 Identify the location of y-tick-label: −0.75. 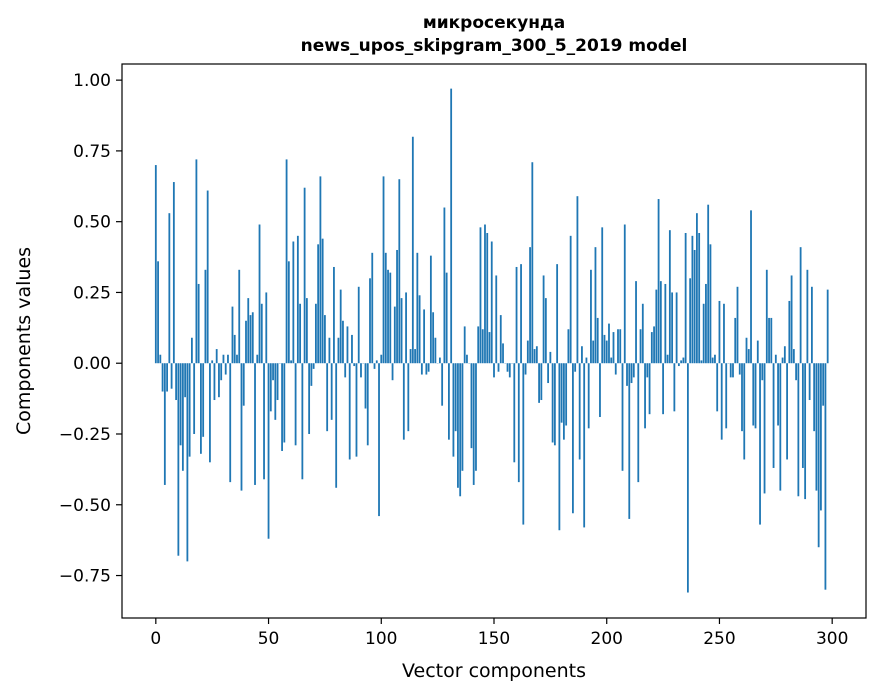
(85, 577).